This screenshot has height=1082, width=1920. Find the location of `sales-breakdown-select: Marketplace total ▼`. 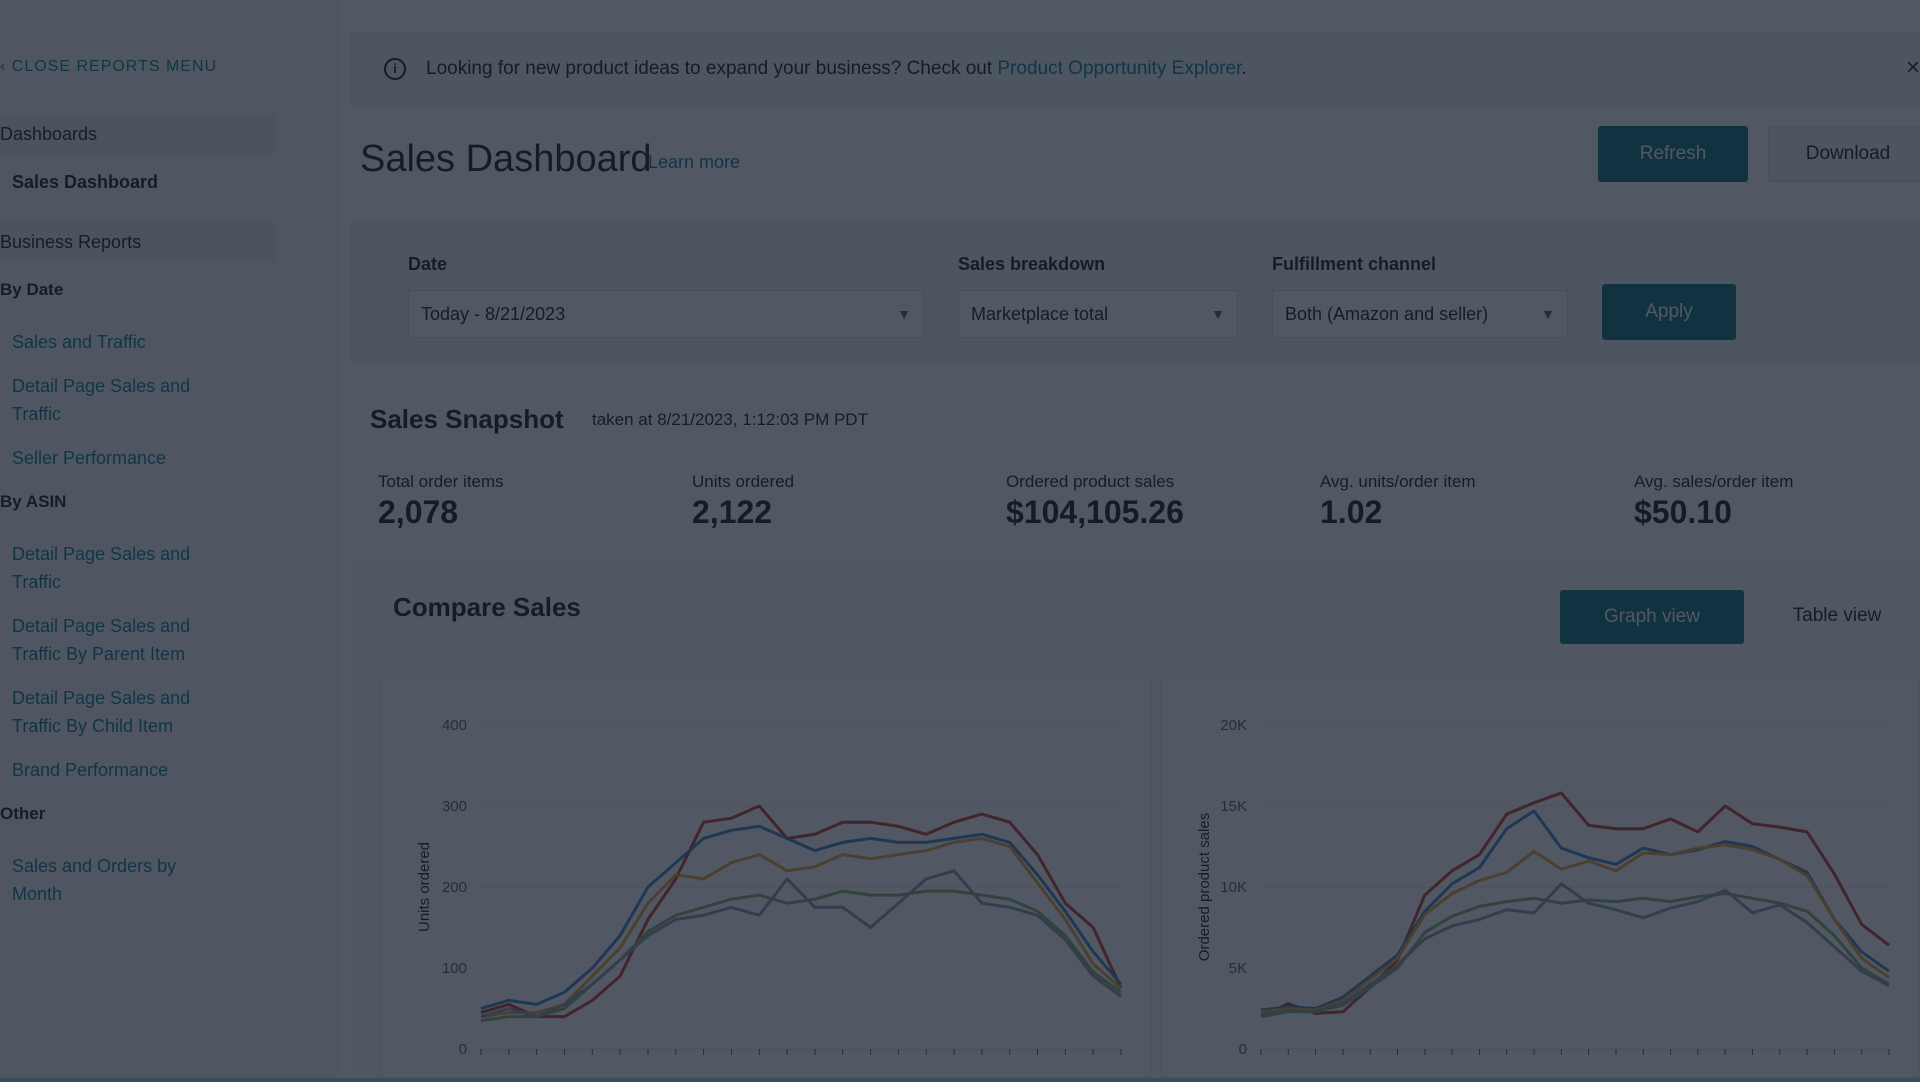

sales-breakdown-select: Marketplace total ▼ is located at coordinates (1098, 314).